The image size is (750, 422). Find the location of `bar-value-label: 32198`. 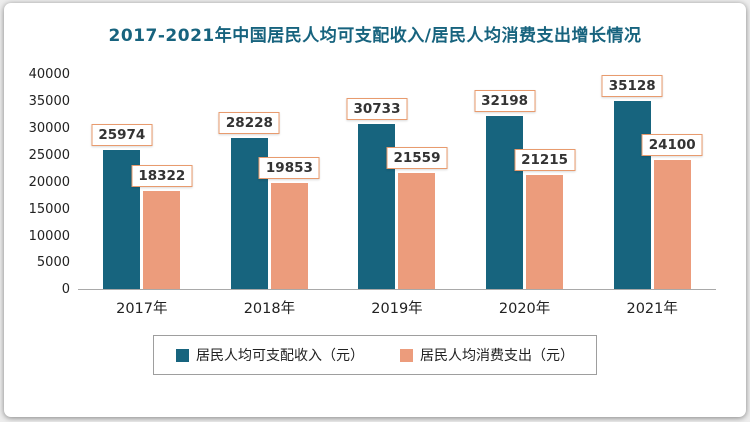

bar-value-label: 32198 is located at coordinates (505, 101).